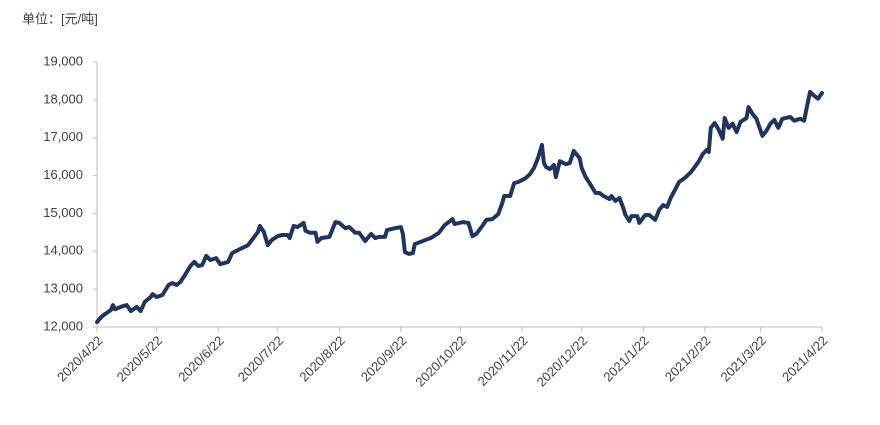  What do you see at coordinates (80, 359) in the screenshot?
I see `x-tick-label: 2020/4/22` at bounding box center [80, 359].